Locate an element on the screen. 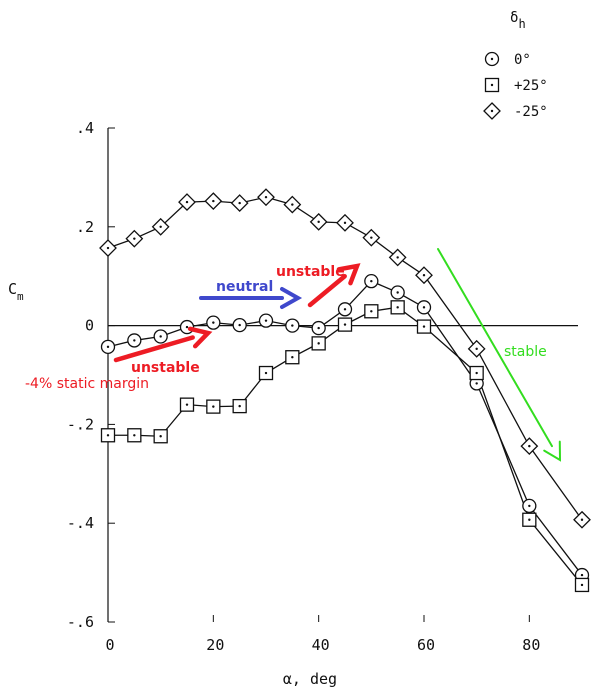 This screenshot has height=693, width=612. legend-label: -25° is located at coordinates (531, 112).